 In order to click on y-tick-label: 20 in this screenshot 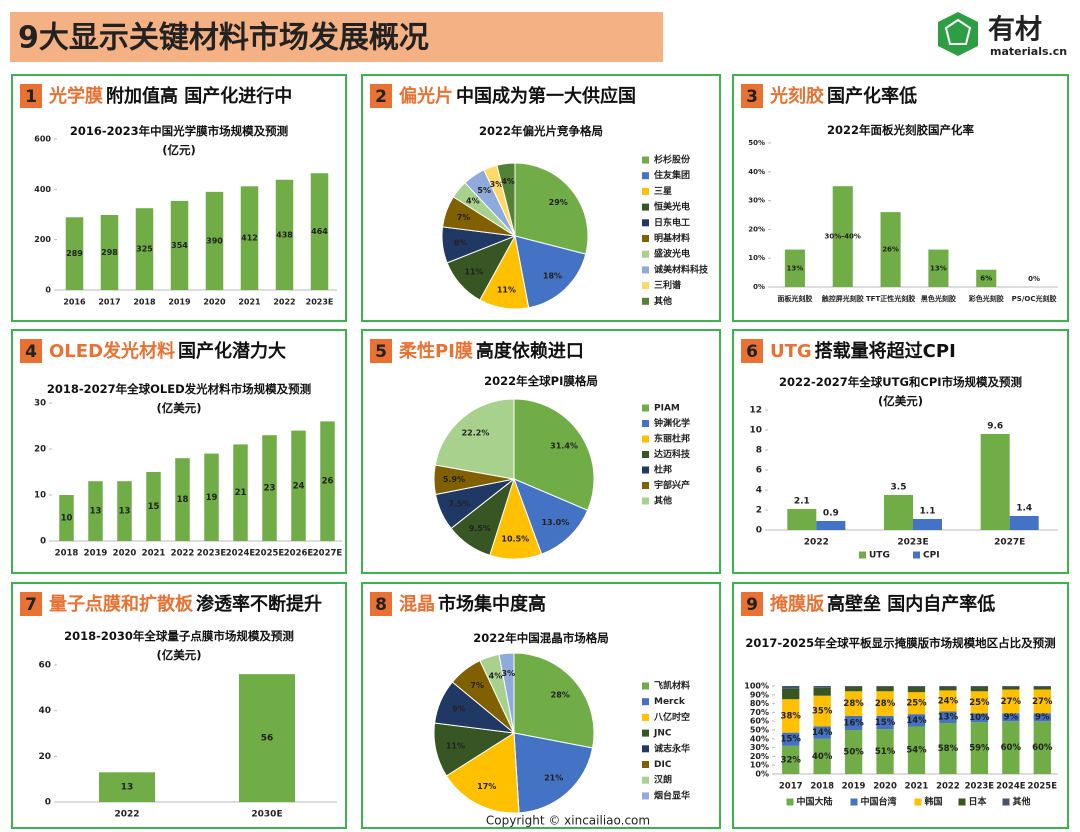, I will do `click(44, 757)`.